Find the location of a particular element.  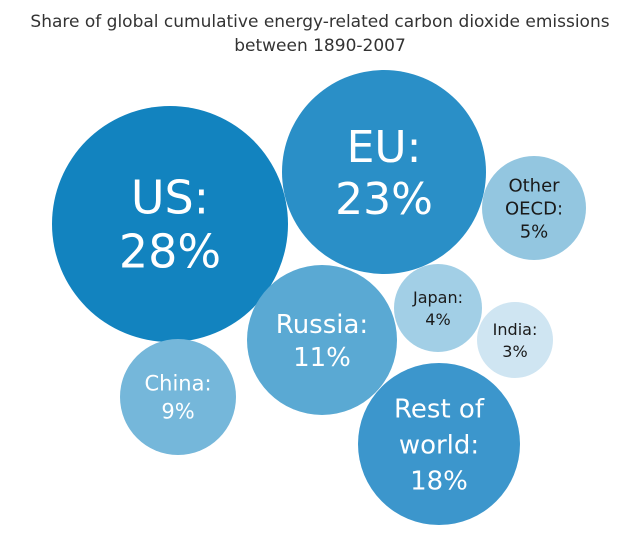

bubble-label-us-line-2: 28% is located at coordinates (170, 252).